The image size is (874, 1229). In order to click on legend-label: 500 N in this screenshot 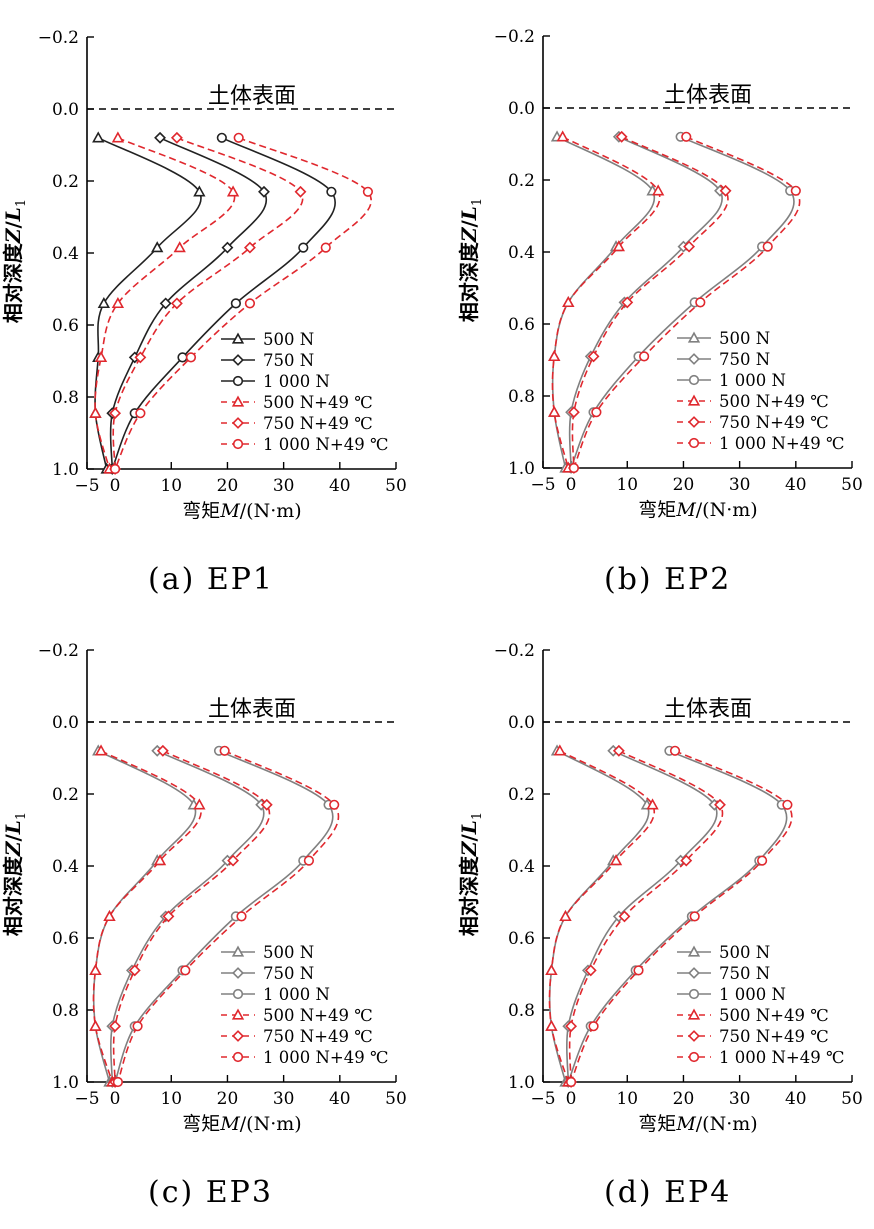, I will do `click(288, 339)`.